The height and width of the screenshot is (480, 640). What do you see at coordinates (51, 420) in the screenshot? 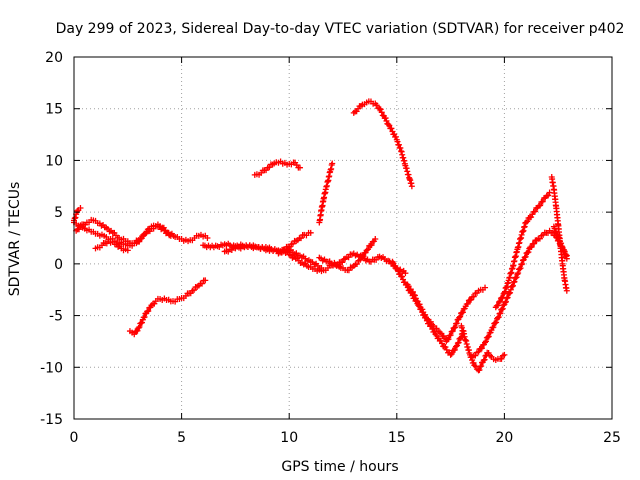
I see `y-tick-label: -15` at bounding box center [51, 420].